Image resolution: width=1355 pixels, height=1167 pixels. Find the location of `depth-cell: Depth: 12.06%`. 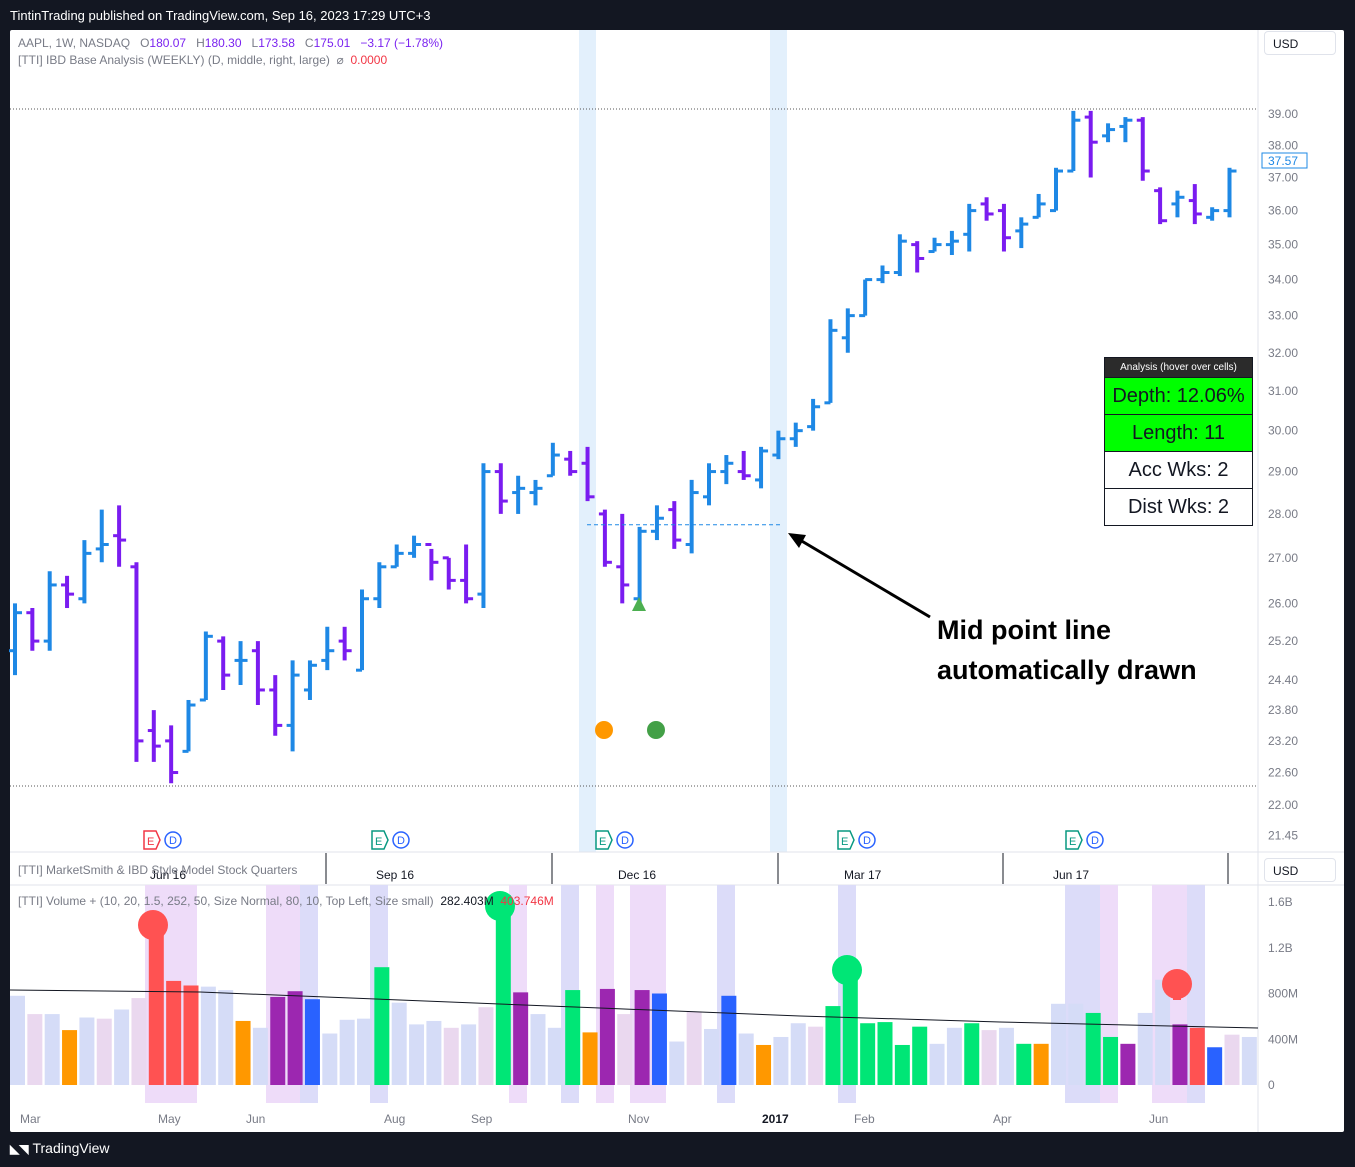

depth-cell: Depth: 12.06% is located at coordinates (1178, 395).